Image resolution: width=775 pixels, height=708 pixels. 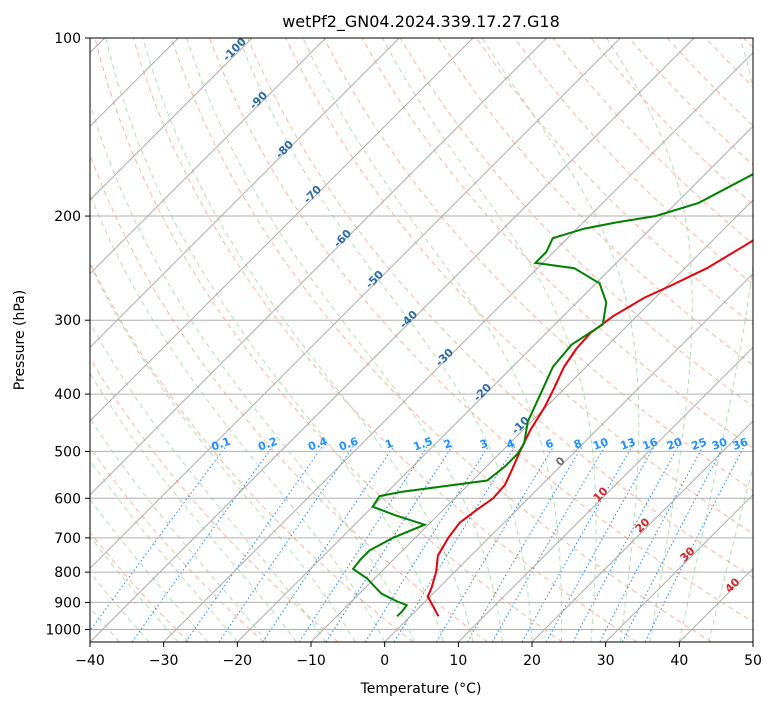 I want to click on x-tick-label: 20, so click(x=532, y=661).